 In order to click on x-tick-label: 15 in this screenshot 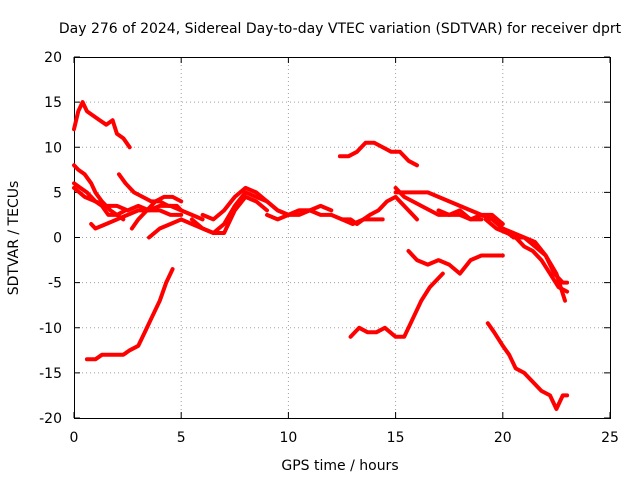, I will do `click(396, 438)`.